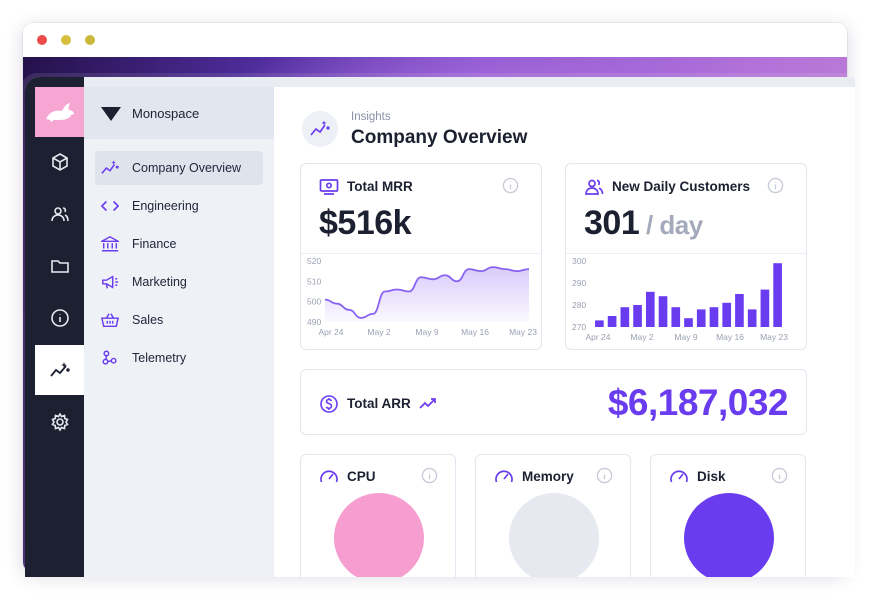  What do you see at coordinates (604, 475) in the screenshot?
I see `memory-info-icon` at bounding box center [604, 475].